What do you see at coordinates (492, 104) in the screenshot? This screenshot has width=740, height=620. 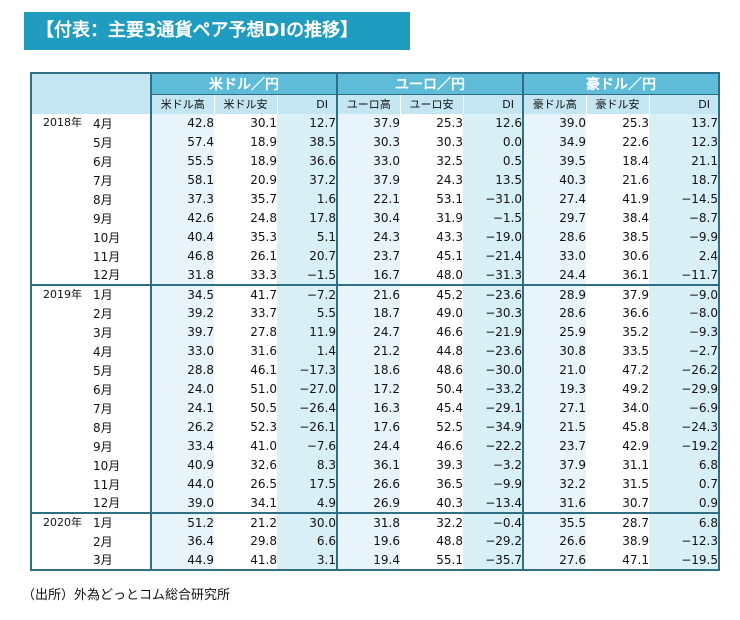 I see `subheader: DI` at bounding box center [492, 104].